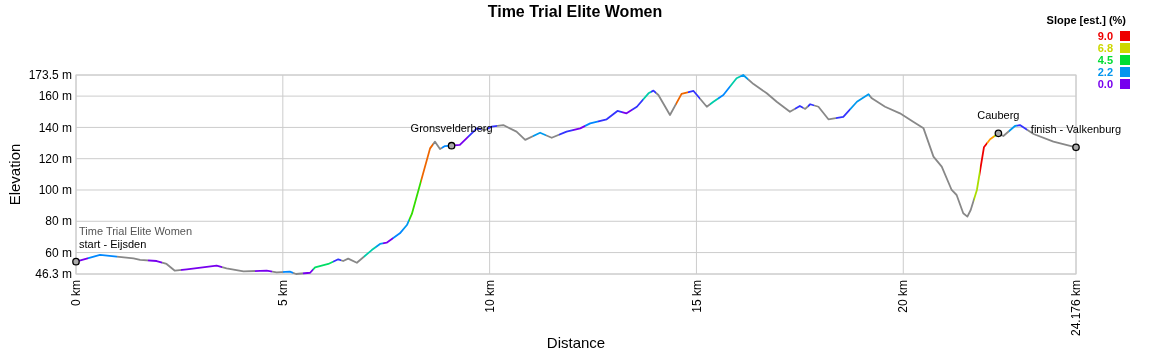 Image resolution: width=1150 pixels, height=350 pixels. What do you see at coordinates (576, 342) in the screenshot?
I see `x-axis-title: Distance` at bounding box center [576, 342].